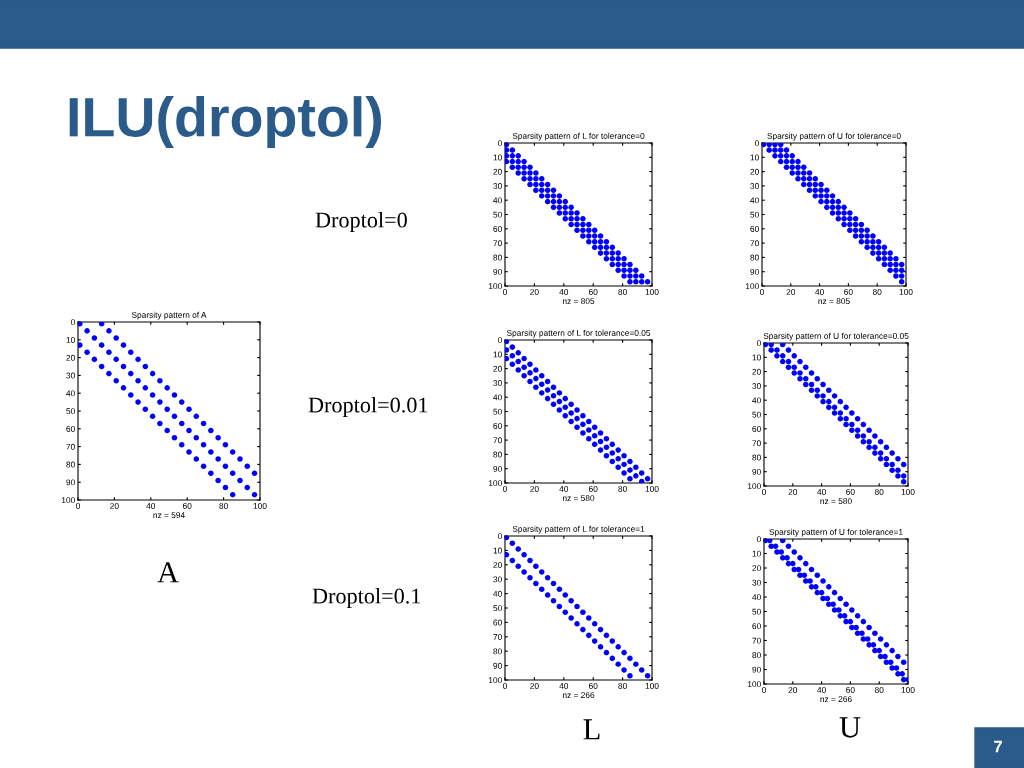  Describe the element at coordinates (836, 532) in the screenshot. I see `chart-title: Sparsity pattern of U for tolerance=1` at that location.